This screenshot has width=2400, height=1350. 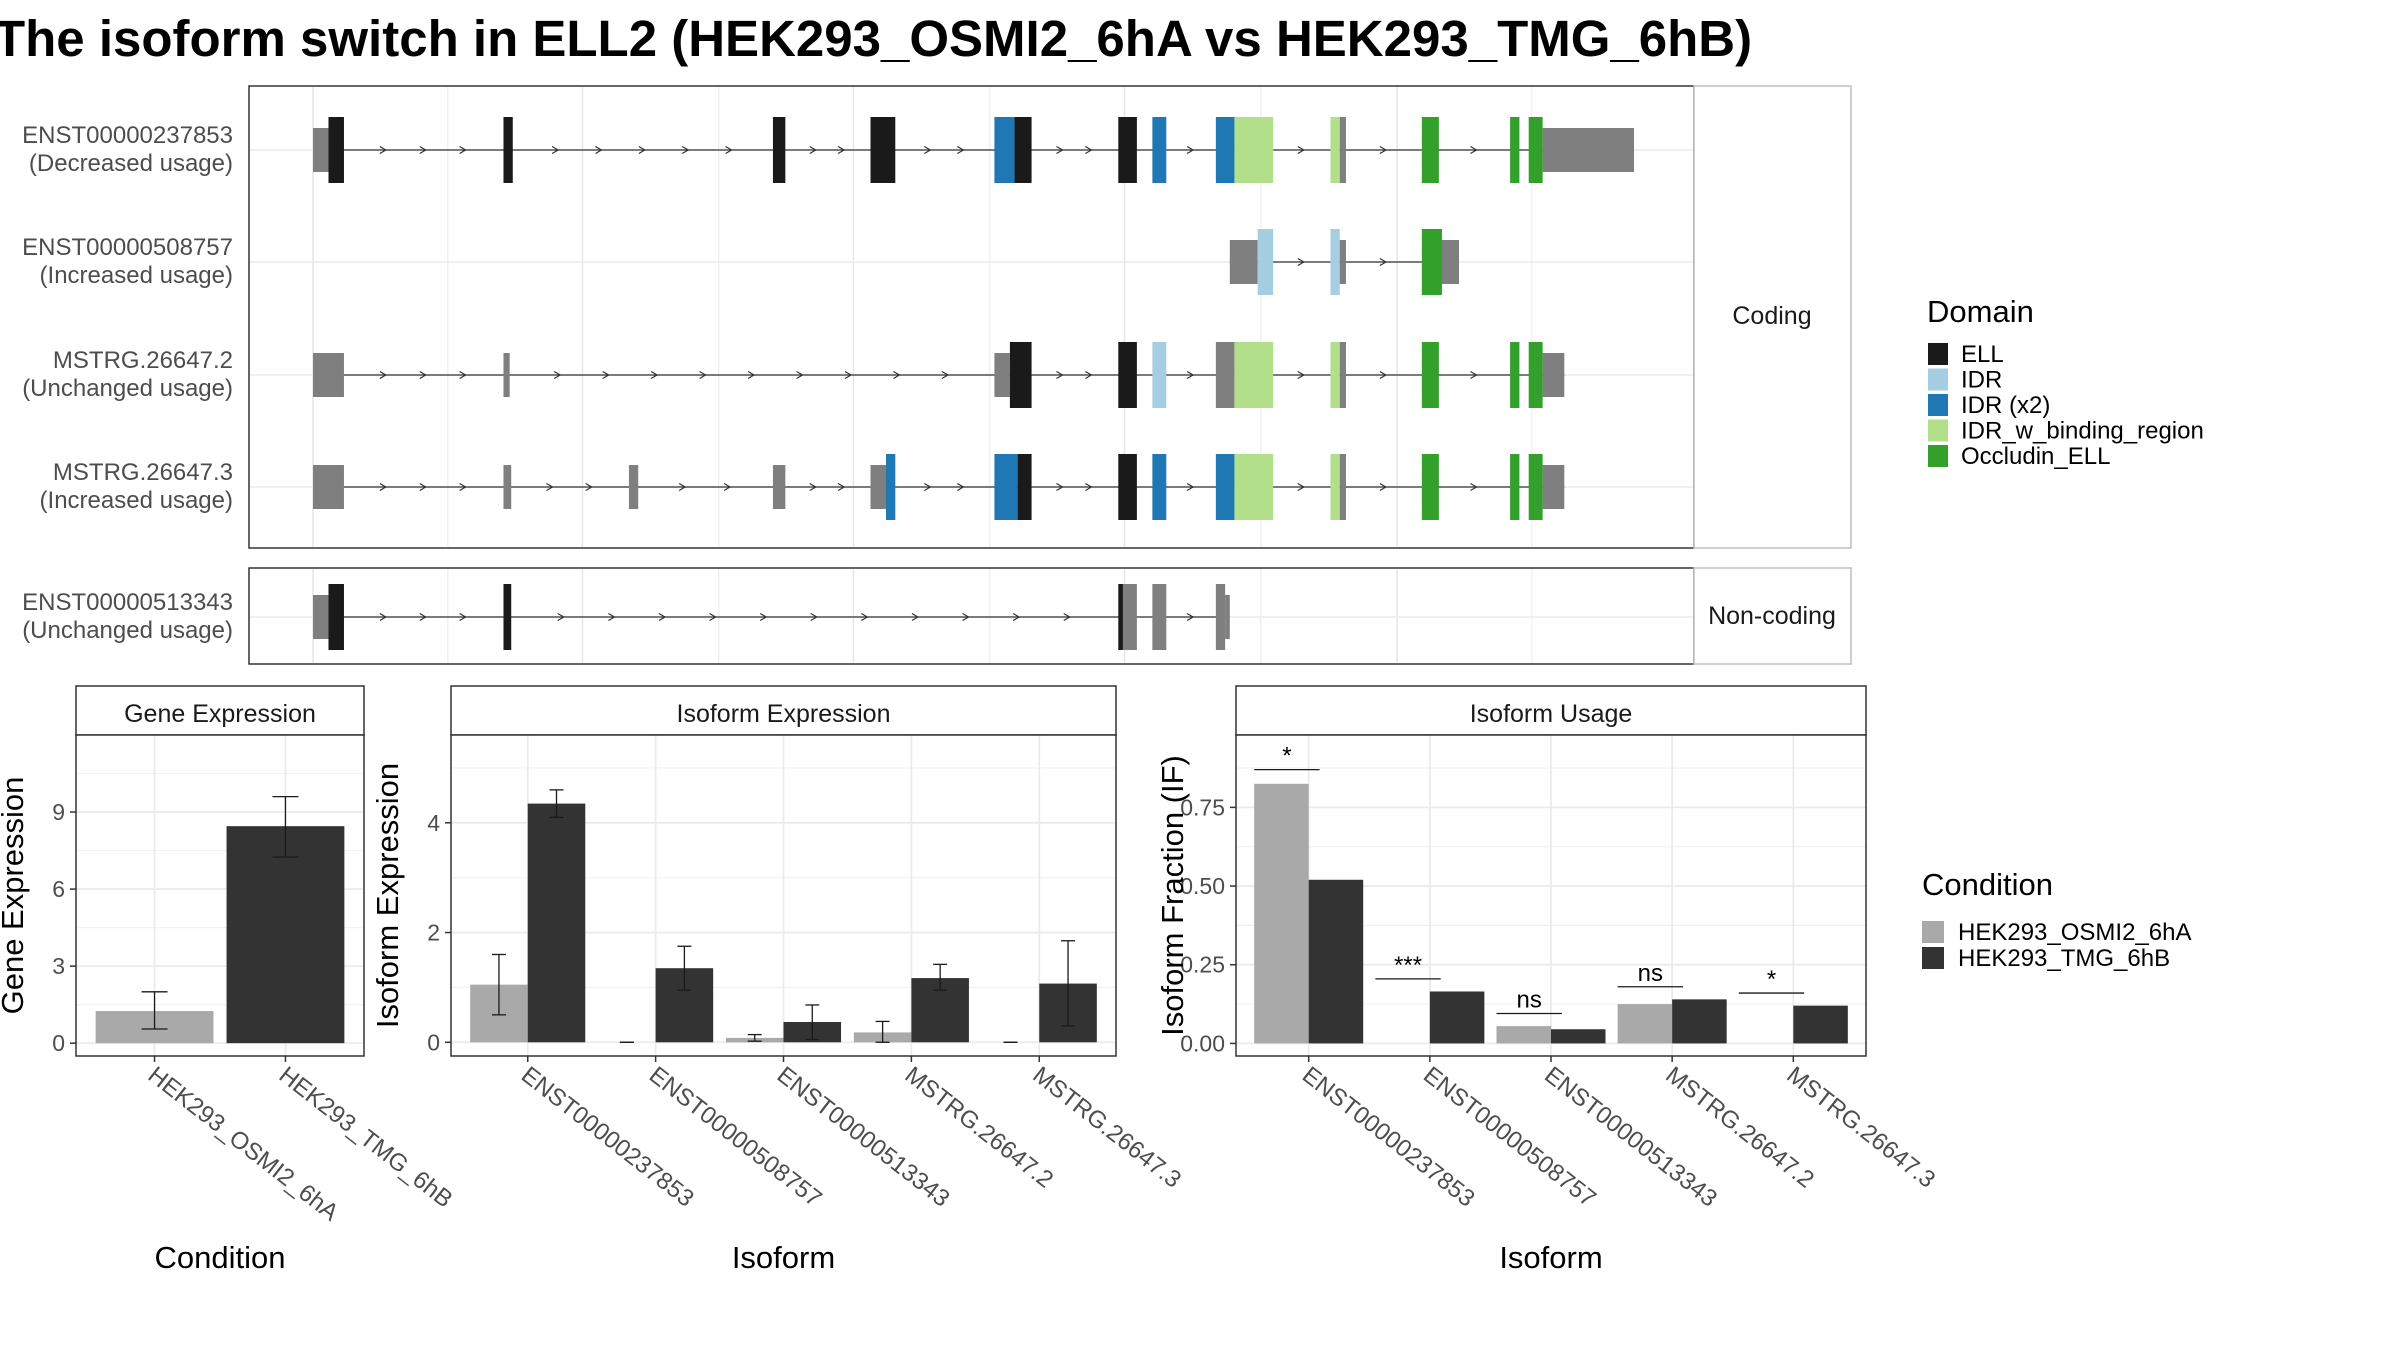 I want to click on noncoding-panel-frame, so click(x=971, y=616).